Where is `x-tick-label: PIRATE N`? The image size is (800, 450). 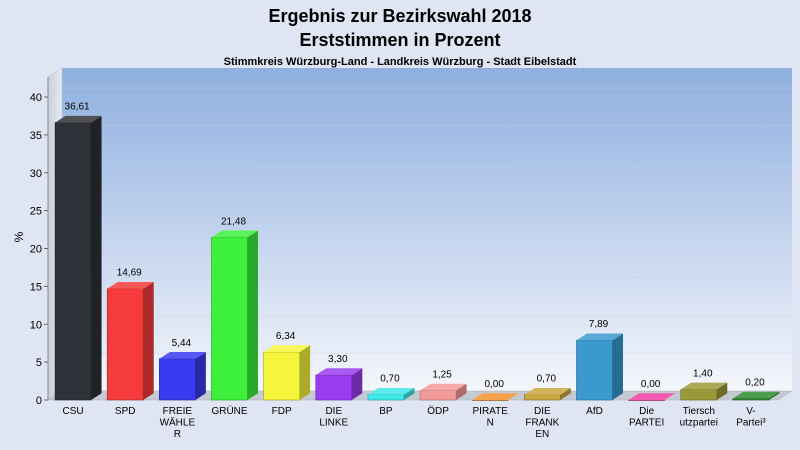
x-tick-label: PIRATE N is located at coordinates (491, 417).